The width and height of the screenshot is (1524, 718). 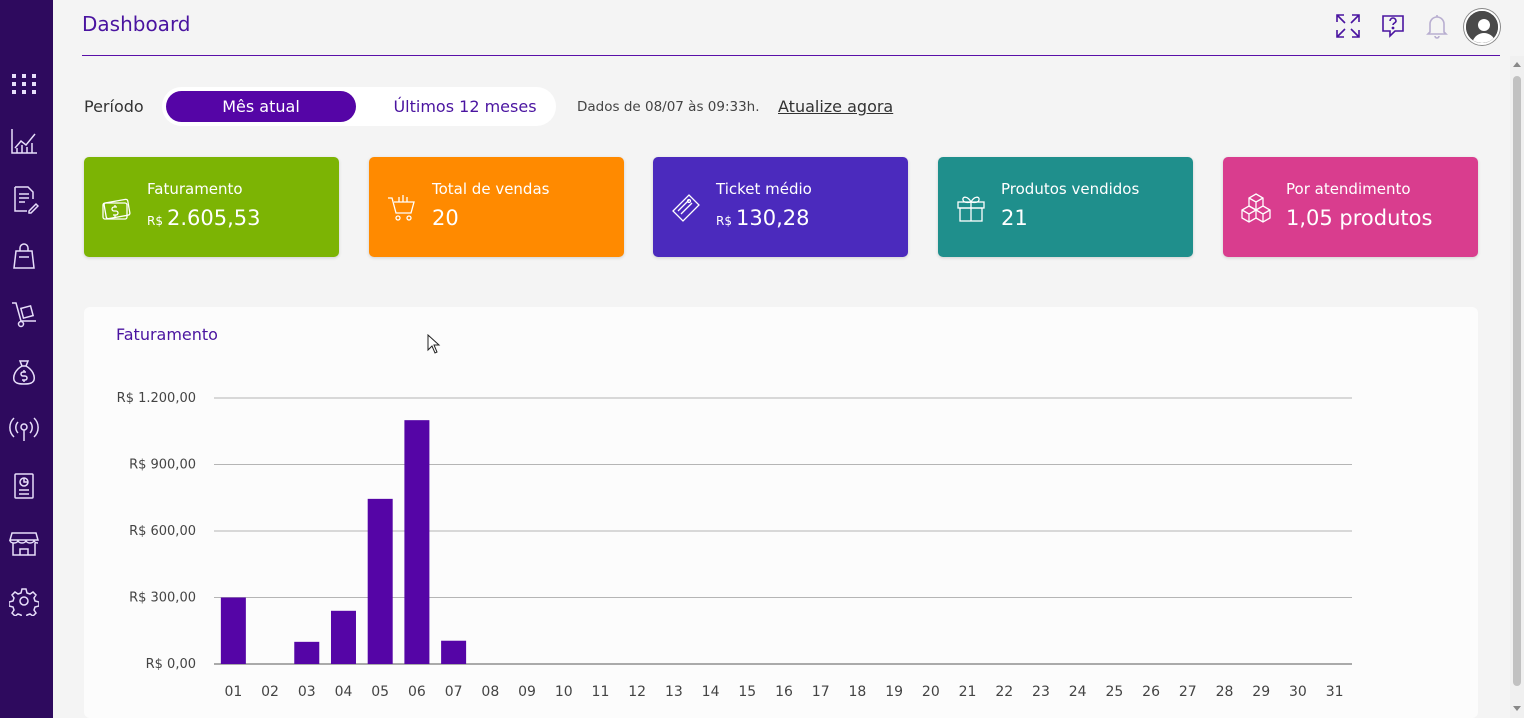 I want to click on x-tick-label: 31, so click(x=1335, y=692).